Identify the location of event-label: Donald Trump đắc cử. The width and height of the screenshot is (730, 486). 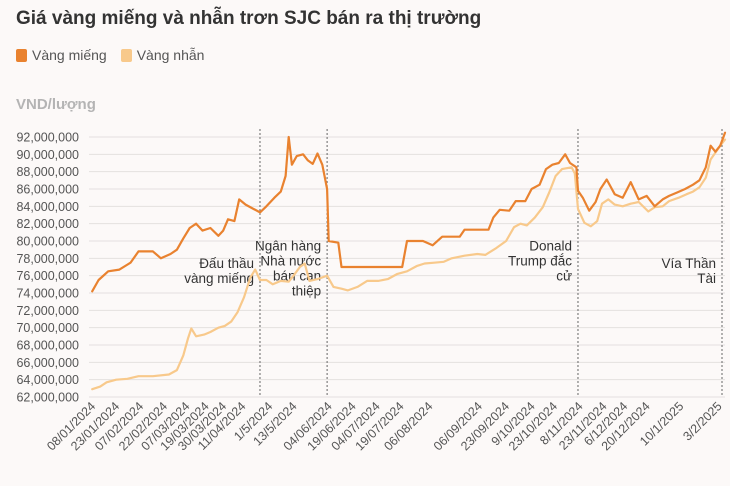
(540, 261).